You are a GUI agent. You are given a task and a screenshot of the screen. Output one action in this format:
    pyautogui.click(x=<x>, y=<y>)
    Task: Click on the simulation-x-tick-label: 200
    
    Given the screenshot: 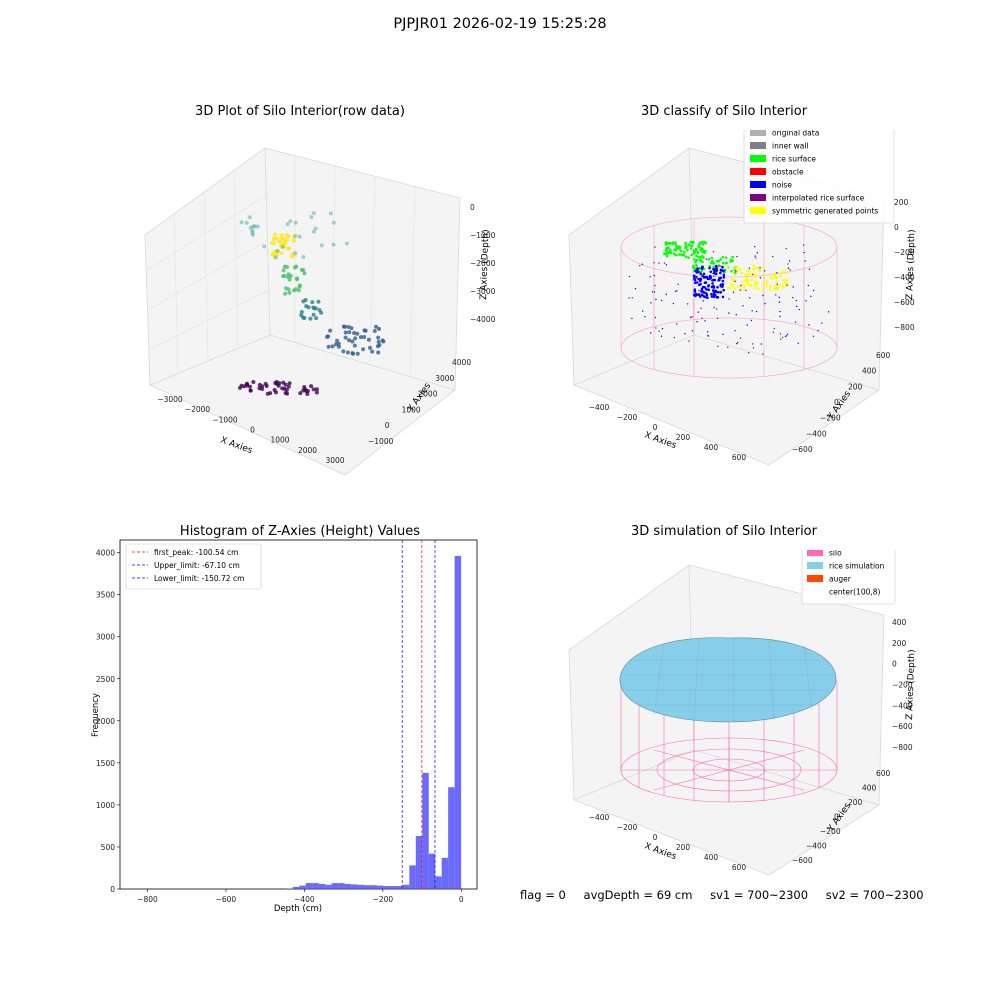 What is the action you would take?
    pyautogui.click(x=683, y=847)
    